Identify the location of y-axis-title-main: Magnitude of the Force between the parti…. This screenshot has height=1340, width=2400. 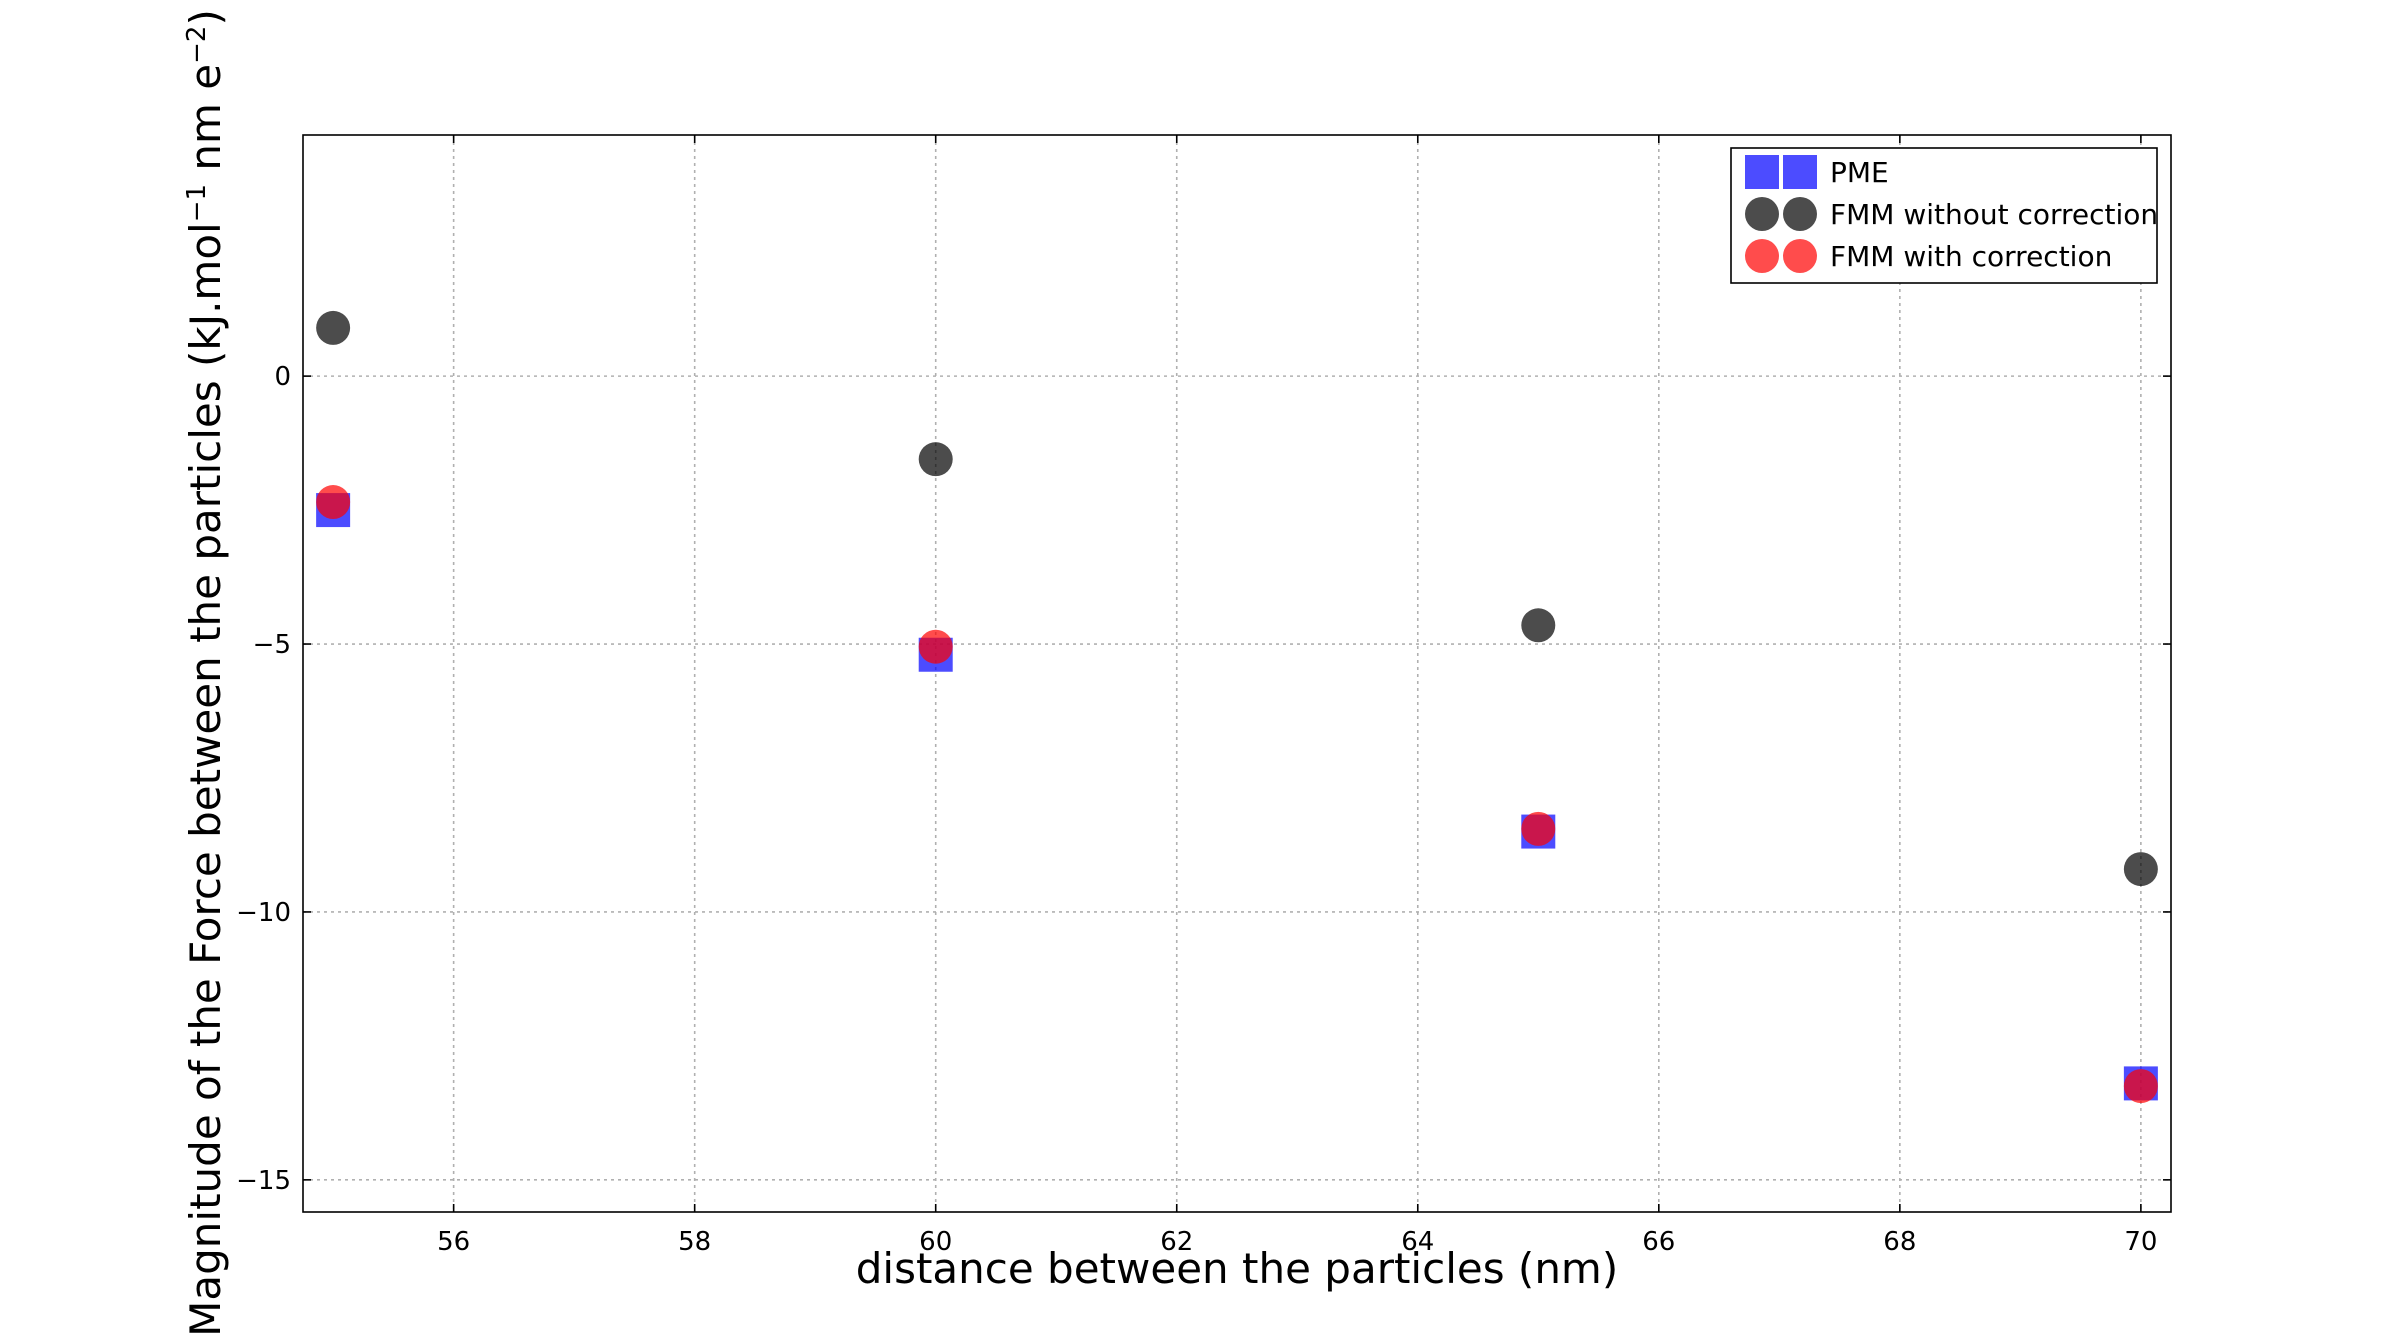
(205, 779).